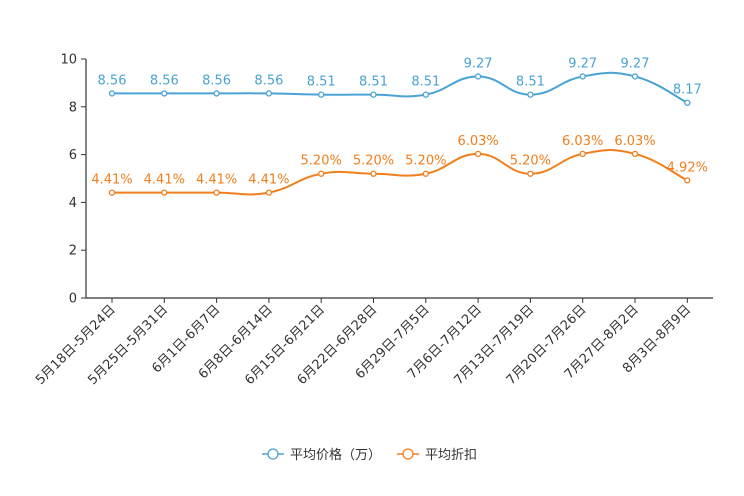 This screenshot has height=496, width=744. I want to click on y-tick-label: 4, so click(73, 203).